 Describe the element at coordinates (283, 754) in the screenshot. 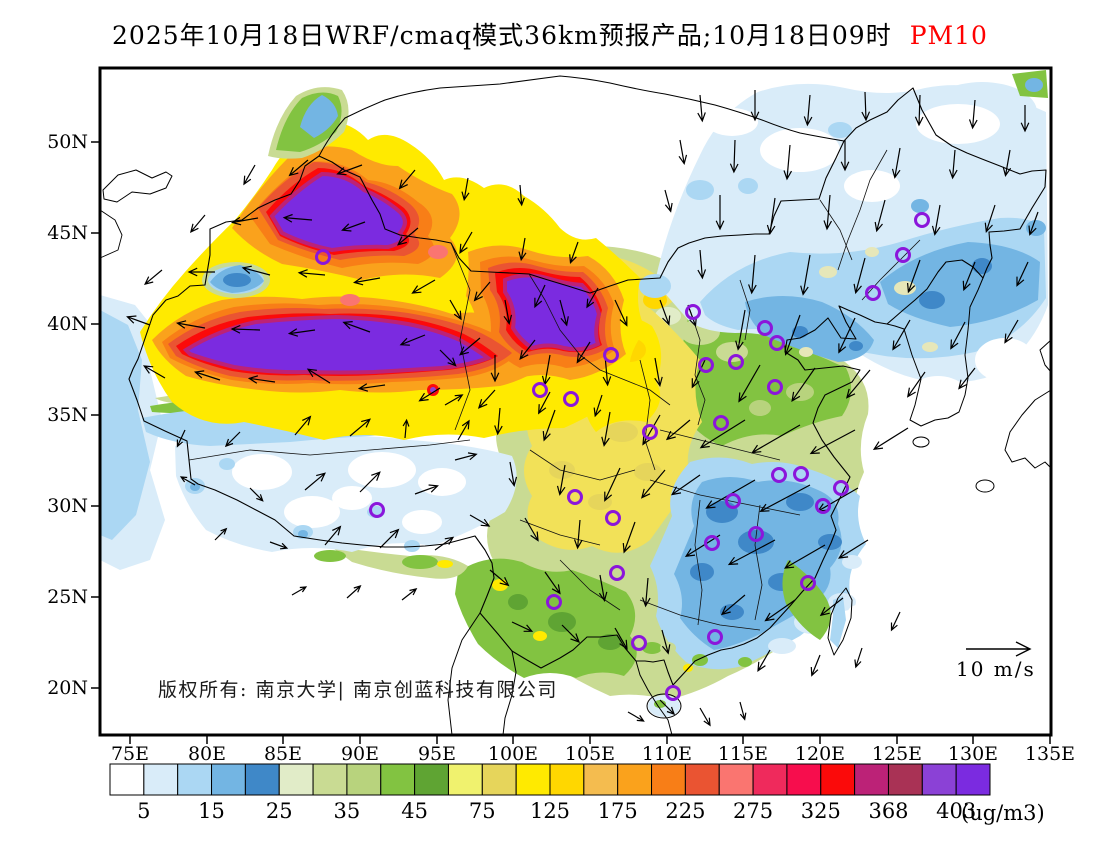

I see `lon-tick-label: 85E` at that location.